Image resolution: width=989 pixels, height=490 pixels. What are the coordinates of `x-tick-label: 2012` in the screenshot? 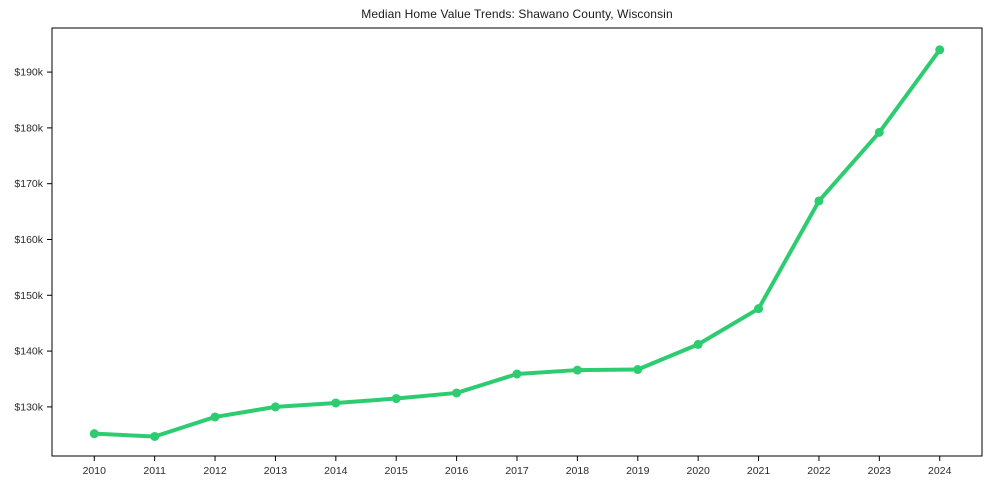 It's located at (215, 471).